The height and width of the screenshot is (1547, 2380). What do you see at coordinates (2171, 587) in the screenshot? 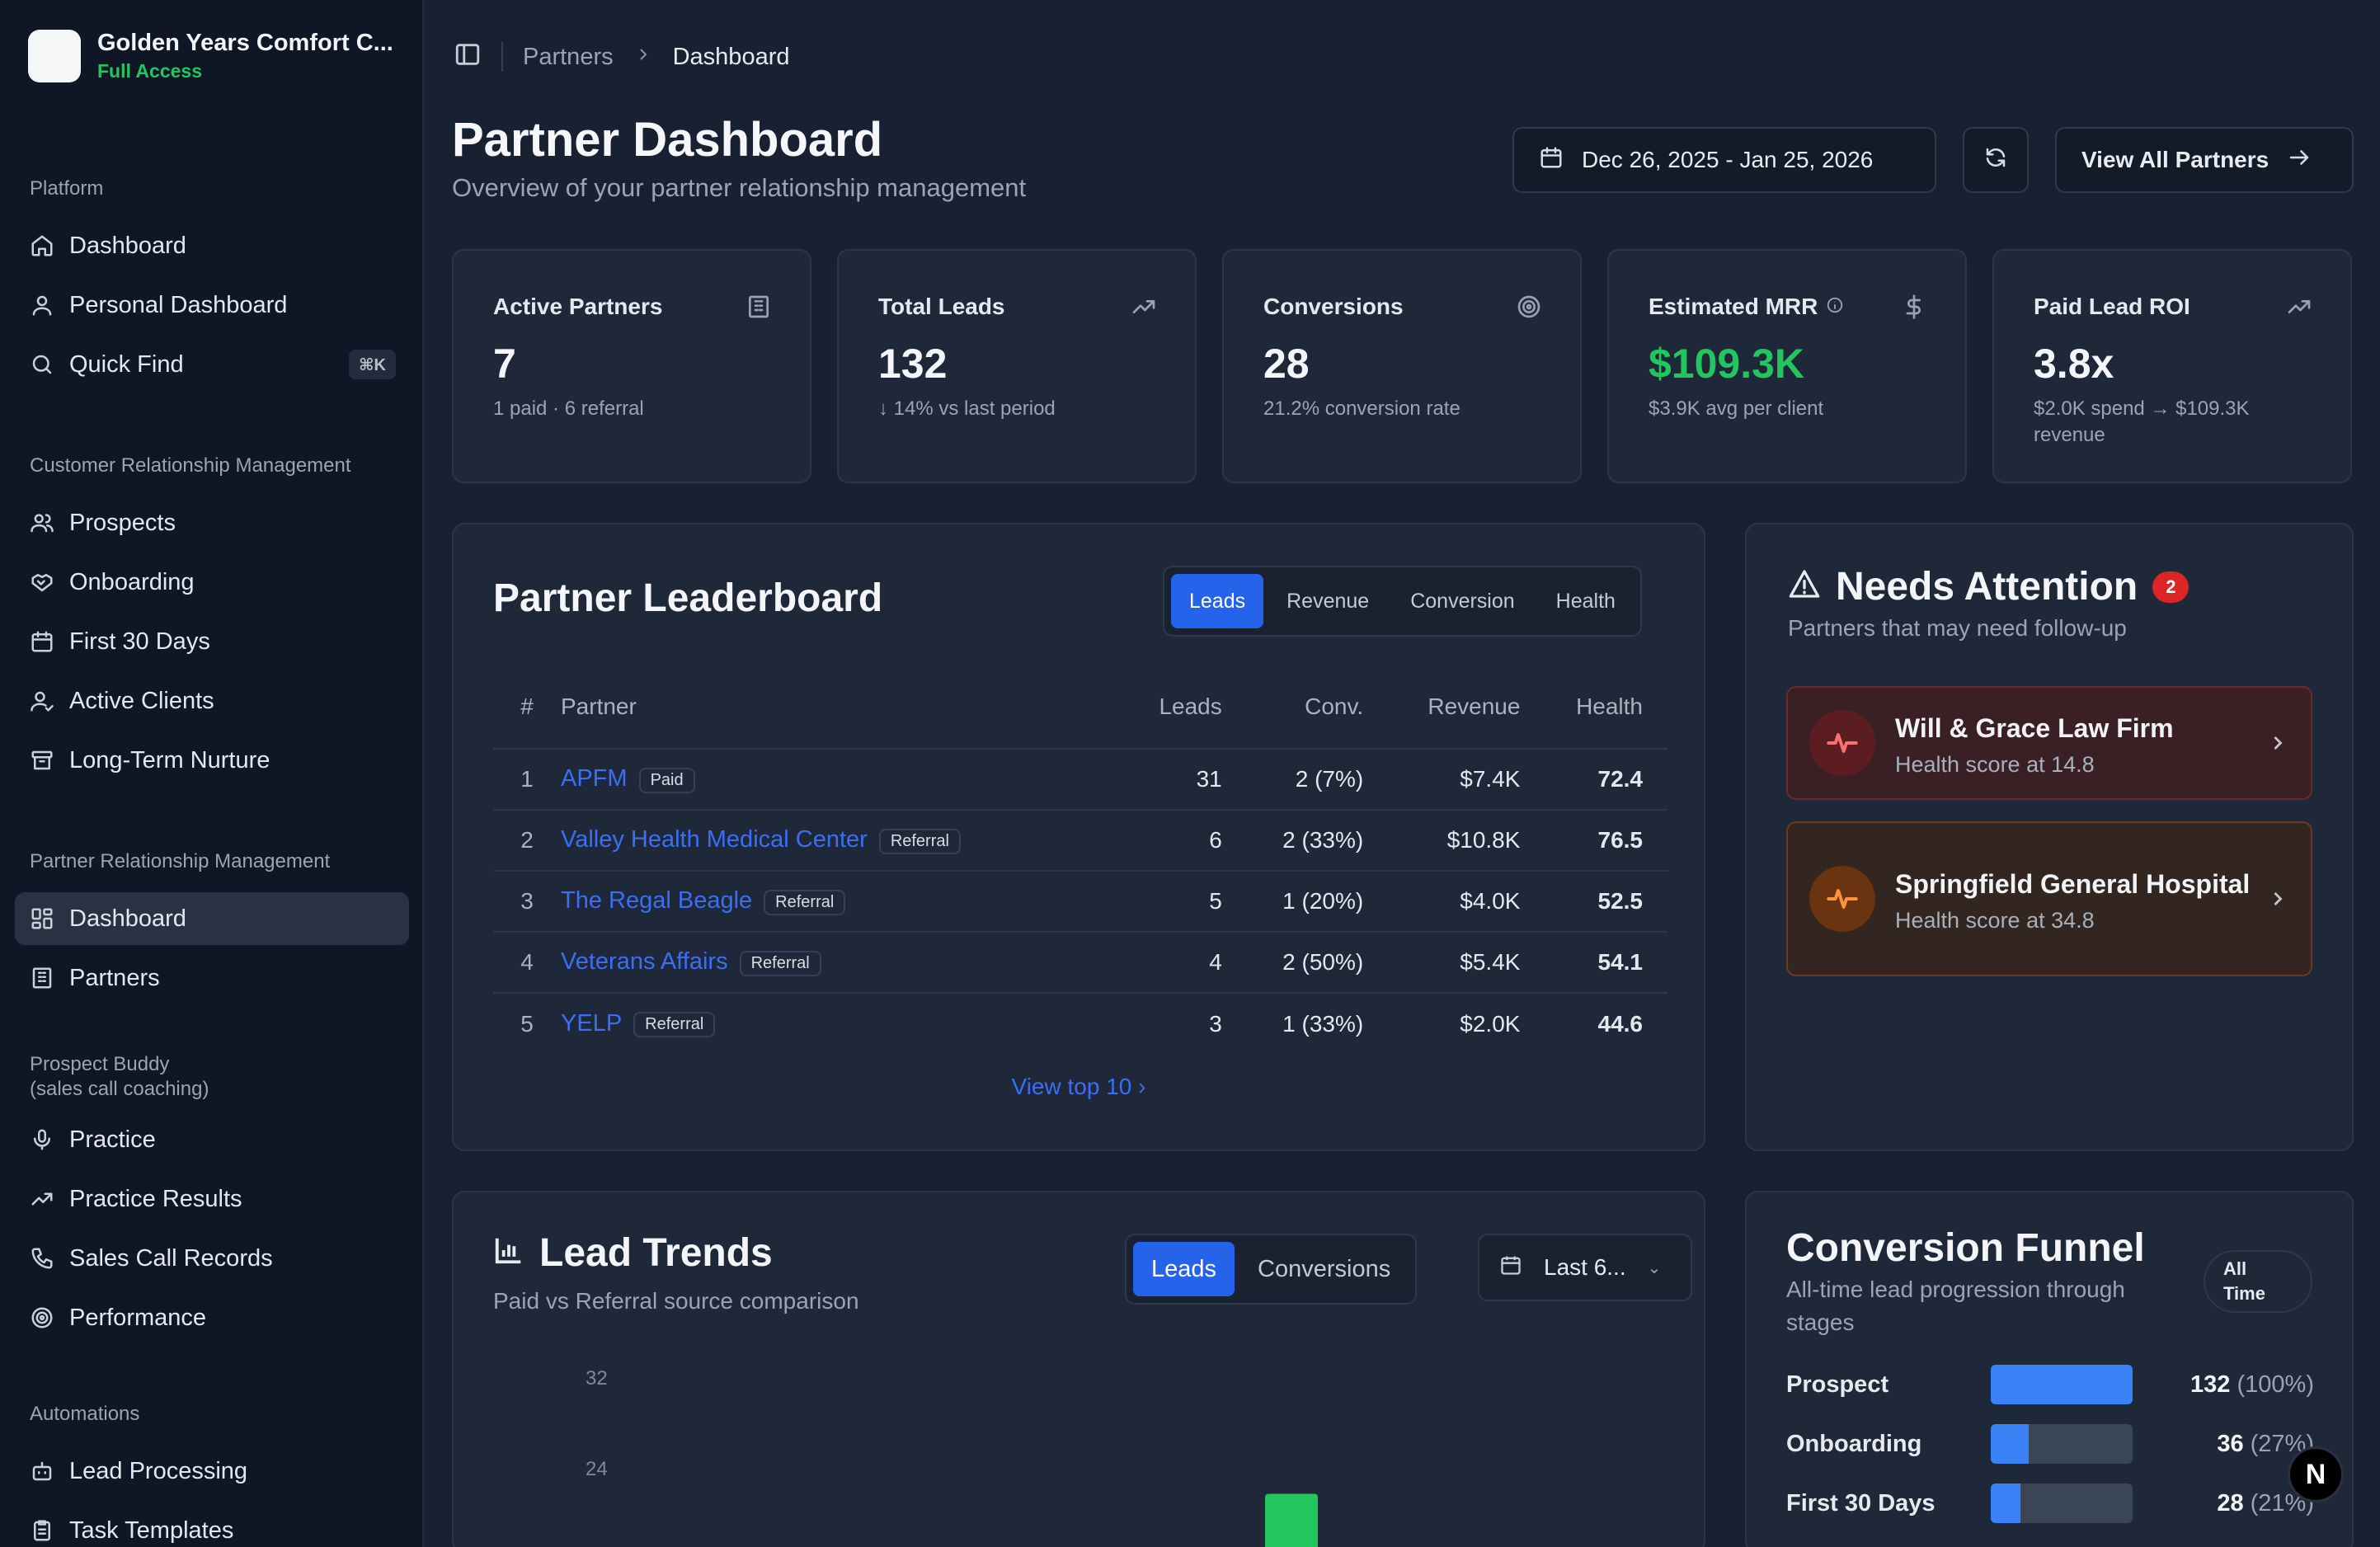
I see `attention-count-badge: 2` at bounding box center [2171, 587].